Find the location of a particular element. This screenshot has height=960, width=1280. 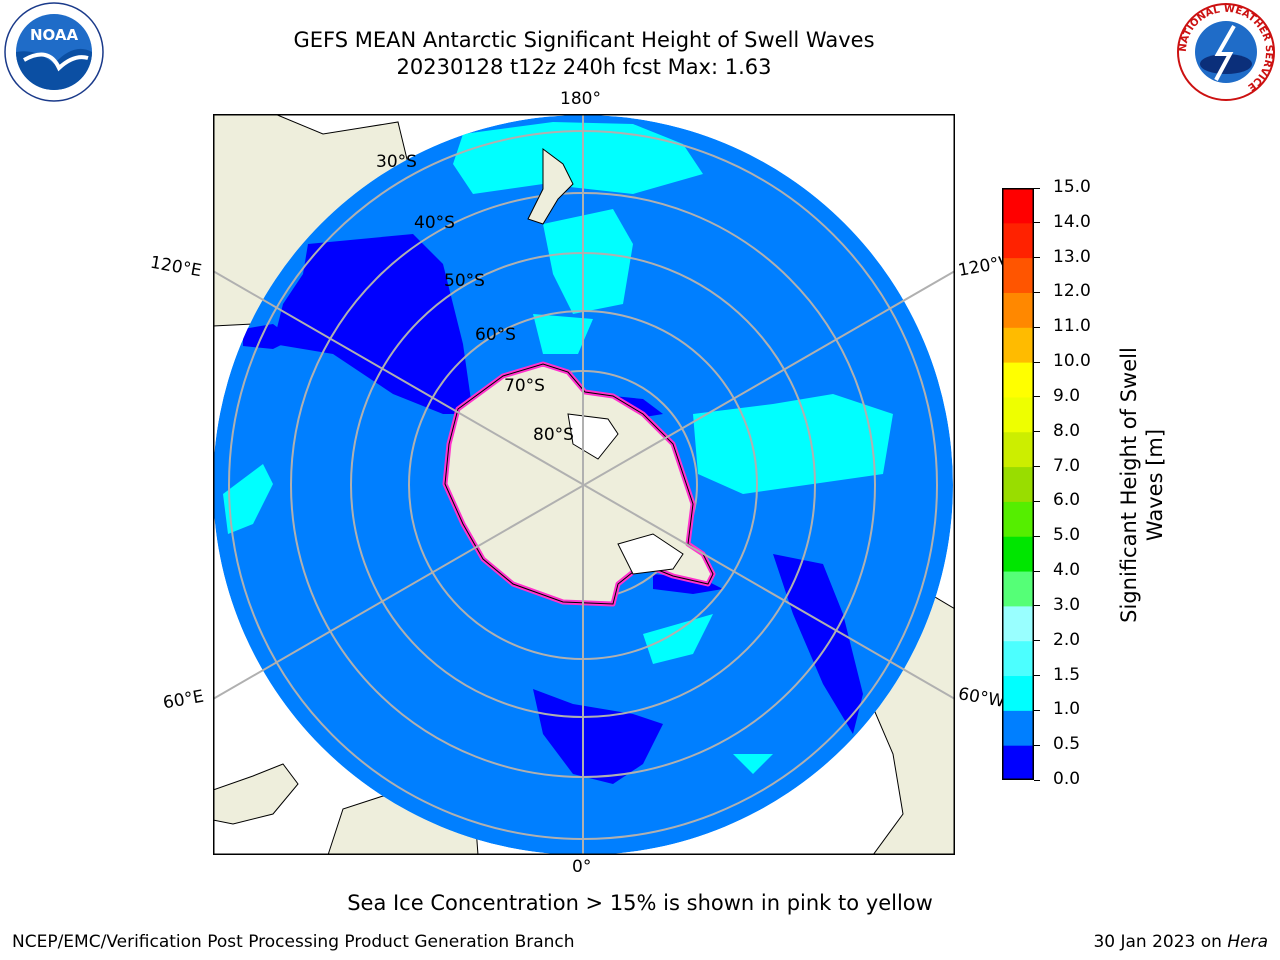

lon-label-top: 180° is located at coordinates (580, 99).